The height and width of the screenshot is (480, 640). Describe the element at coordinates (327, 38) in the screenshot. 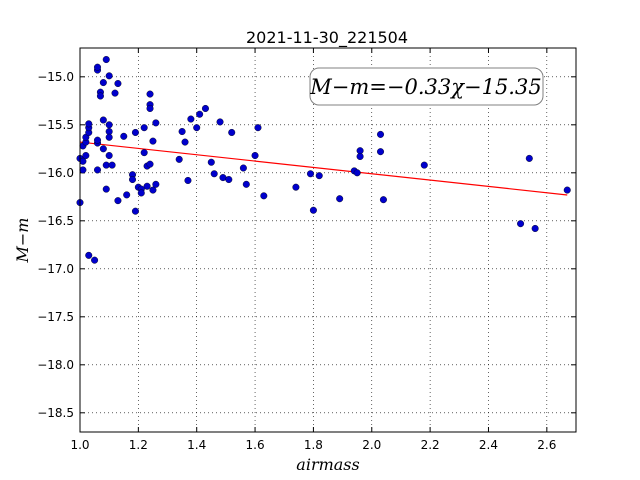

I see `chart-title: 2021-11-30_221504` at that location.